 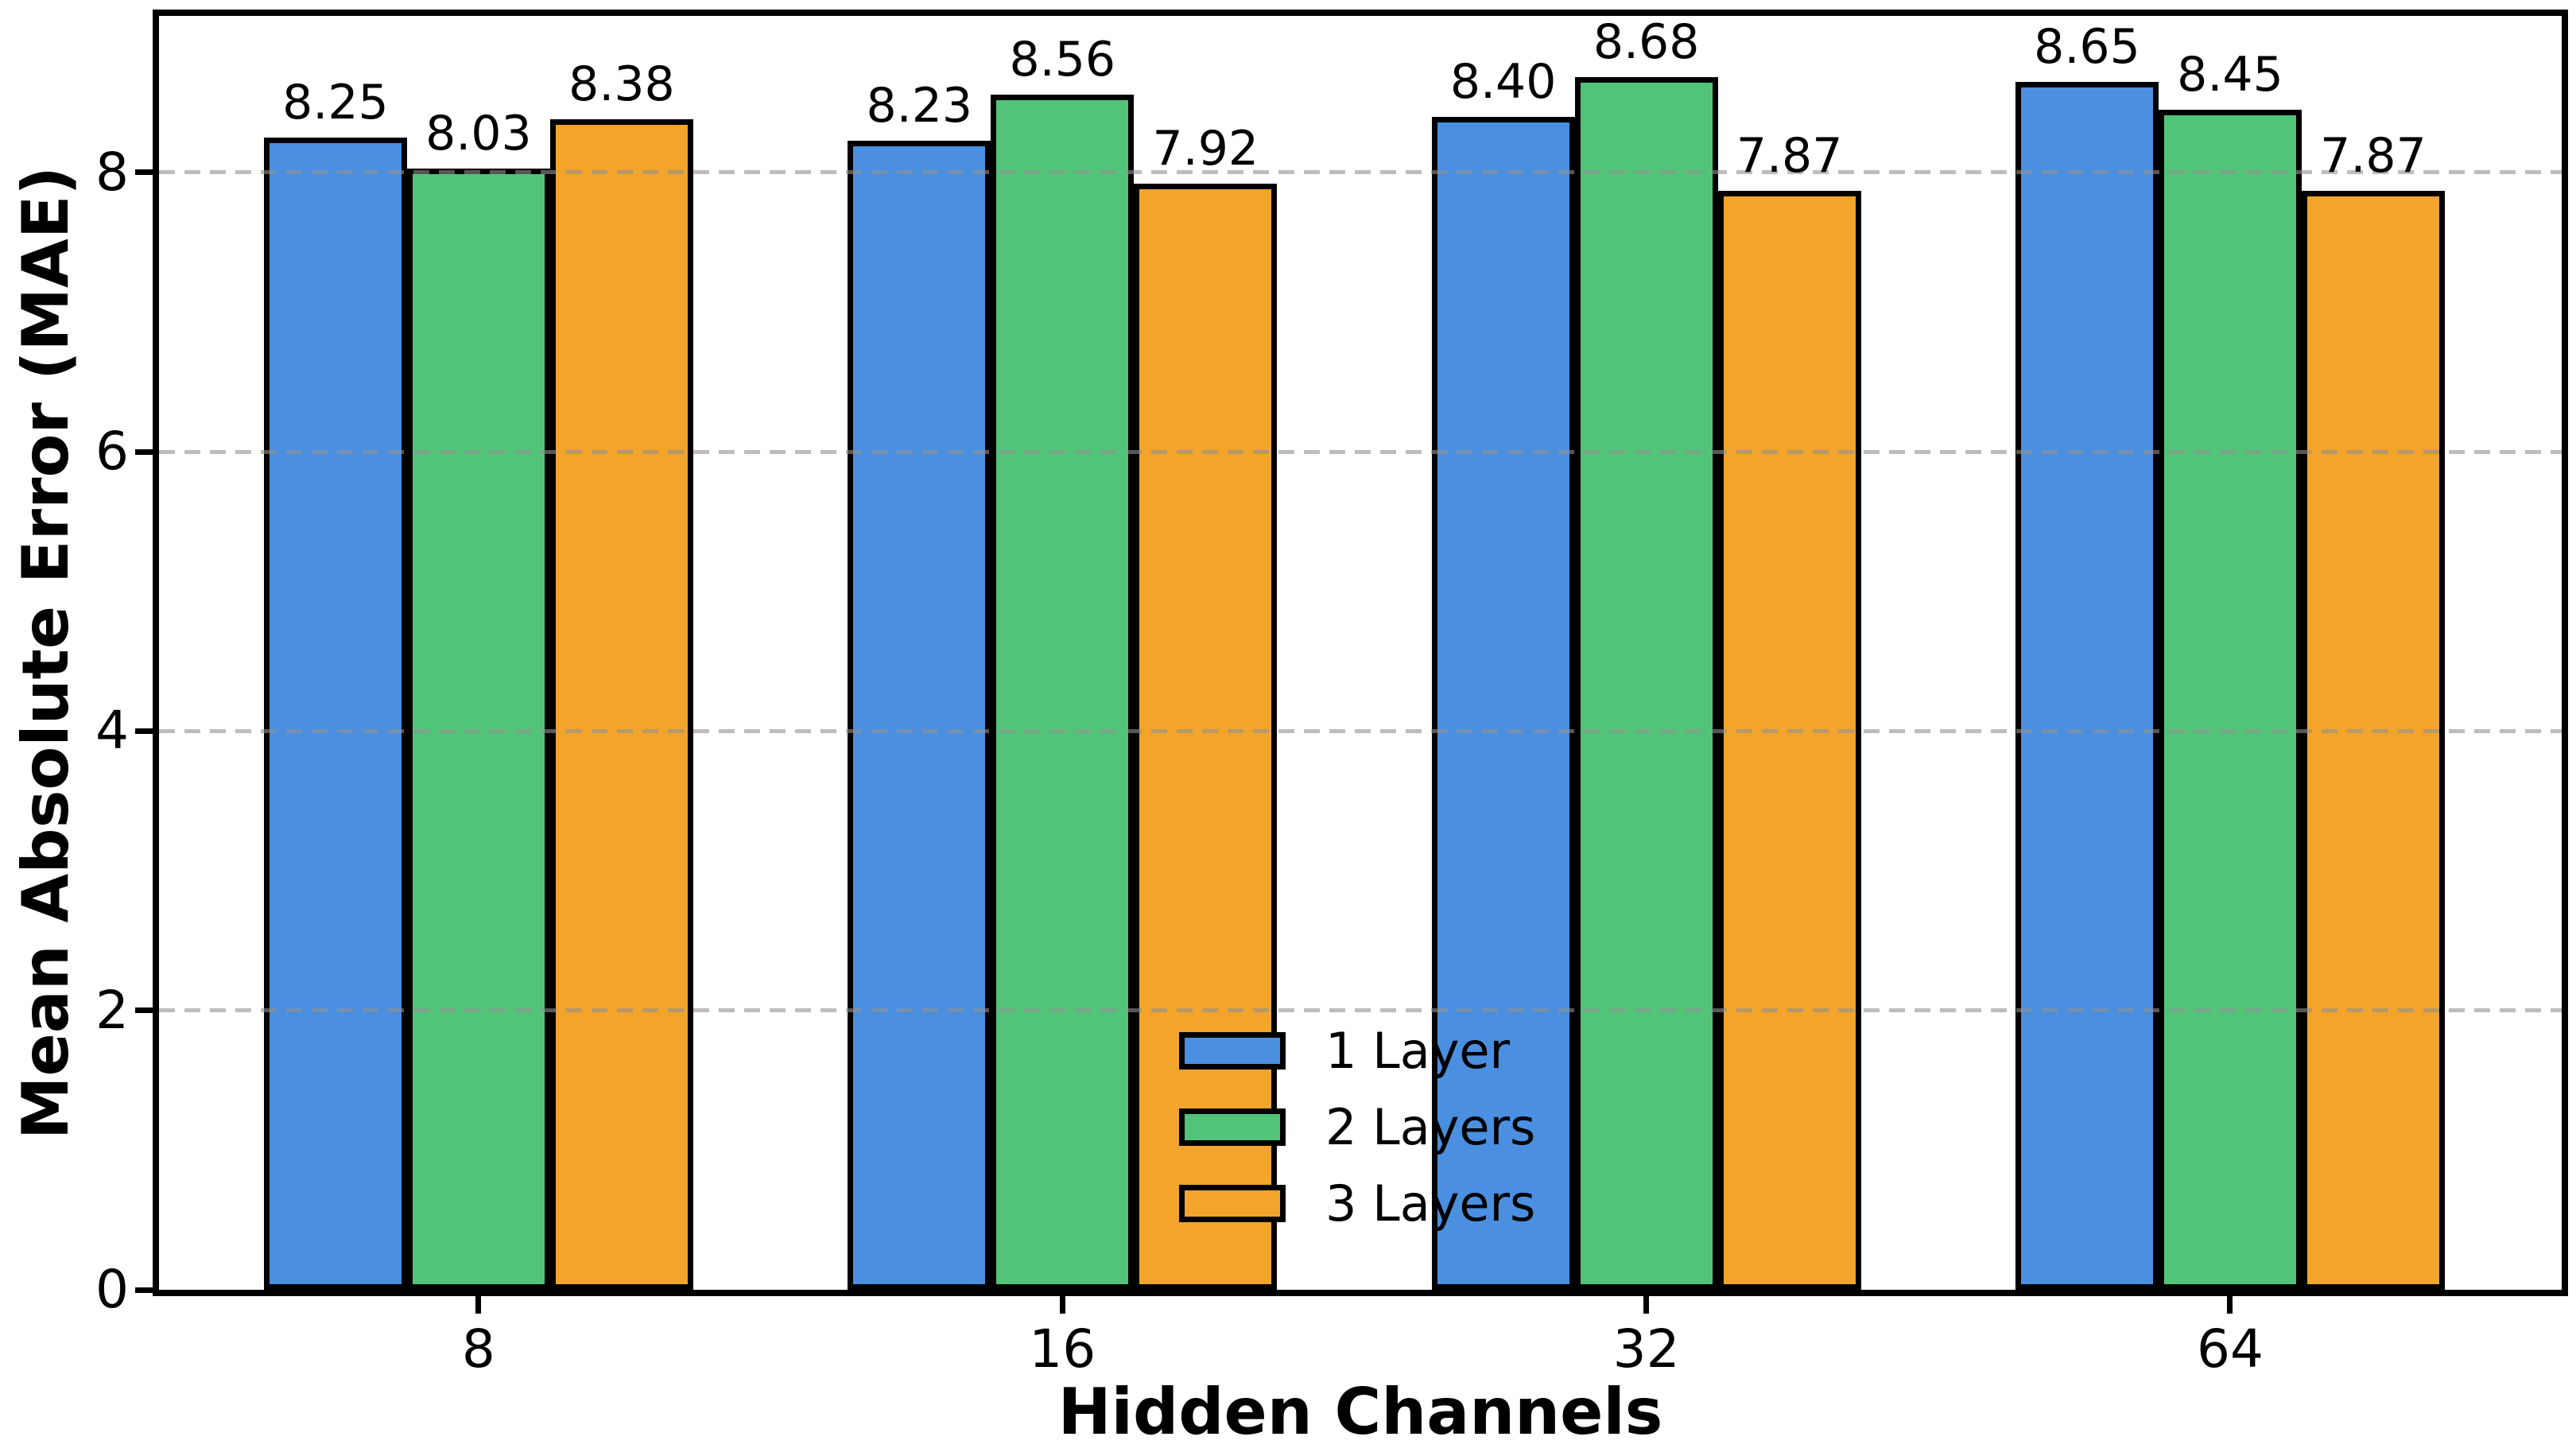 I want to click on bar-16-1-layer, so click(x=920, y=715).